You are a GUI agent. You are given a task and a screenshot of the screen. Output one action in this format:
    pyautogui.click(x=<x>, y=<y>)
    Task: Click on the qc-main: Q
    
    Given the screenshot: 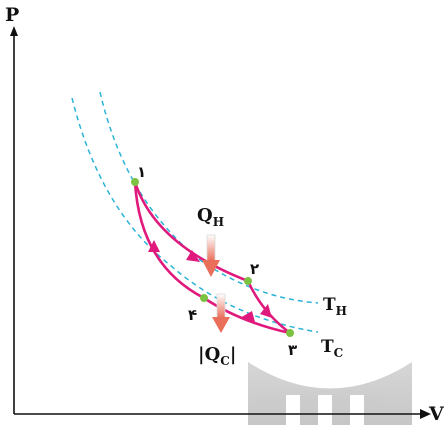 What is the action you would take?
    pyautogui.click(x=213, y=354)
    